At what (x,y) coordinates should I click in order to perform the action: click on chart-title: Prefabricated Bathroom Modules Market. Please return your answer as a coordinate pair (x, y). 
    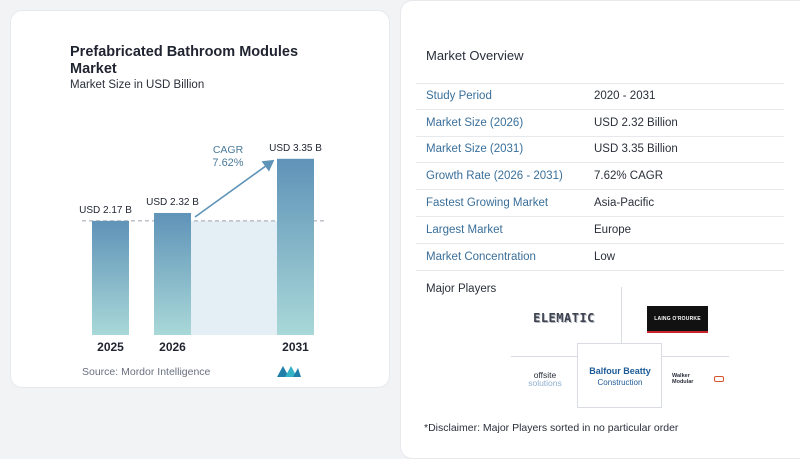
    Looking at the image, I should click on (184, 60).